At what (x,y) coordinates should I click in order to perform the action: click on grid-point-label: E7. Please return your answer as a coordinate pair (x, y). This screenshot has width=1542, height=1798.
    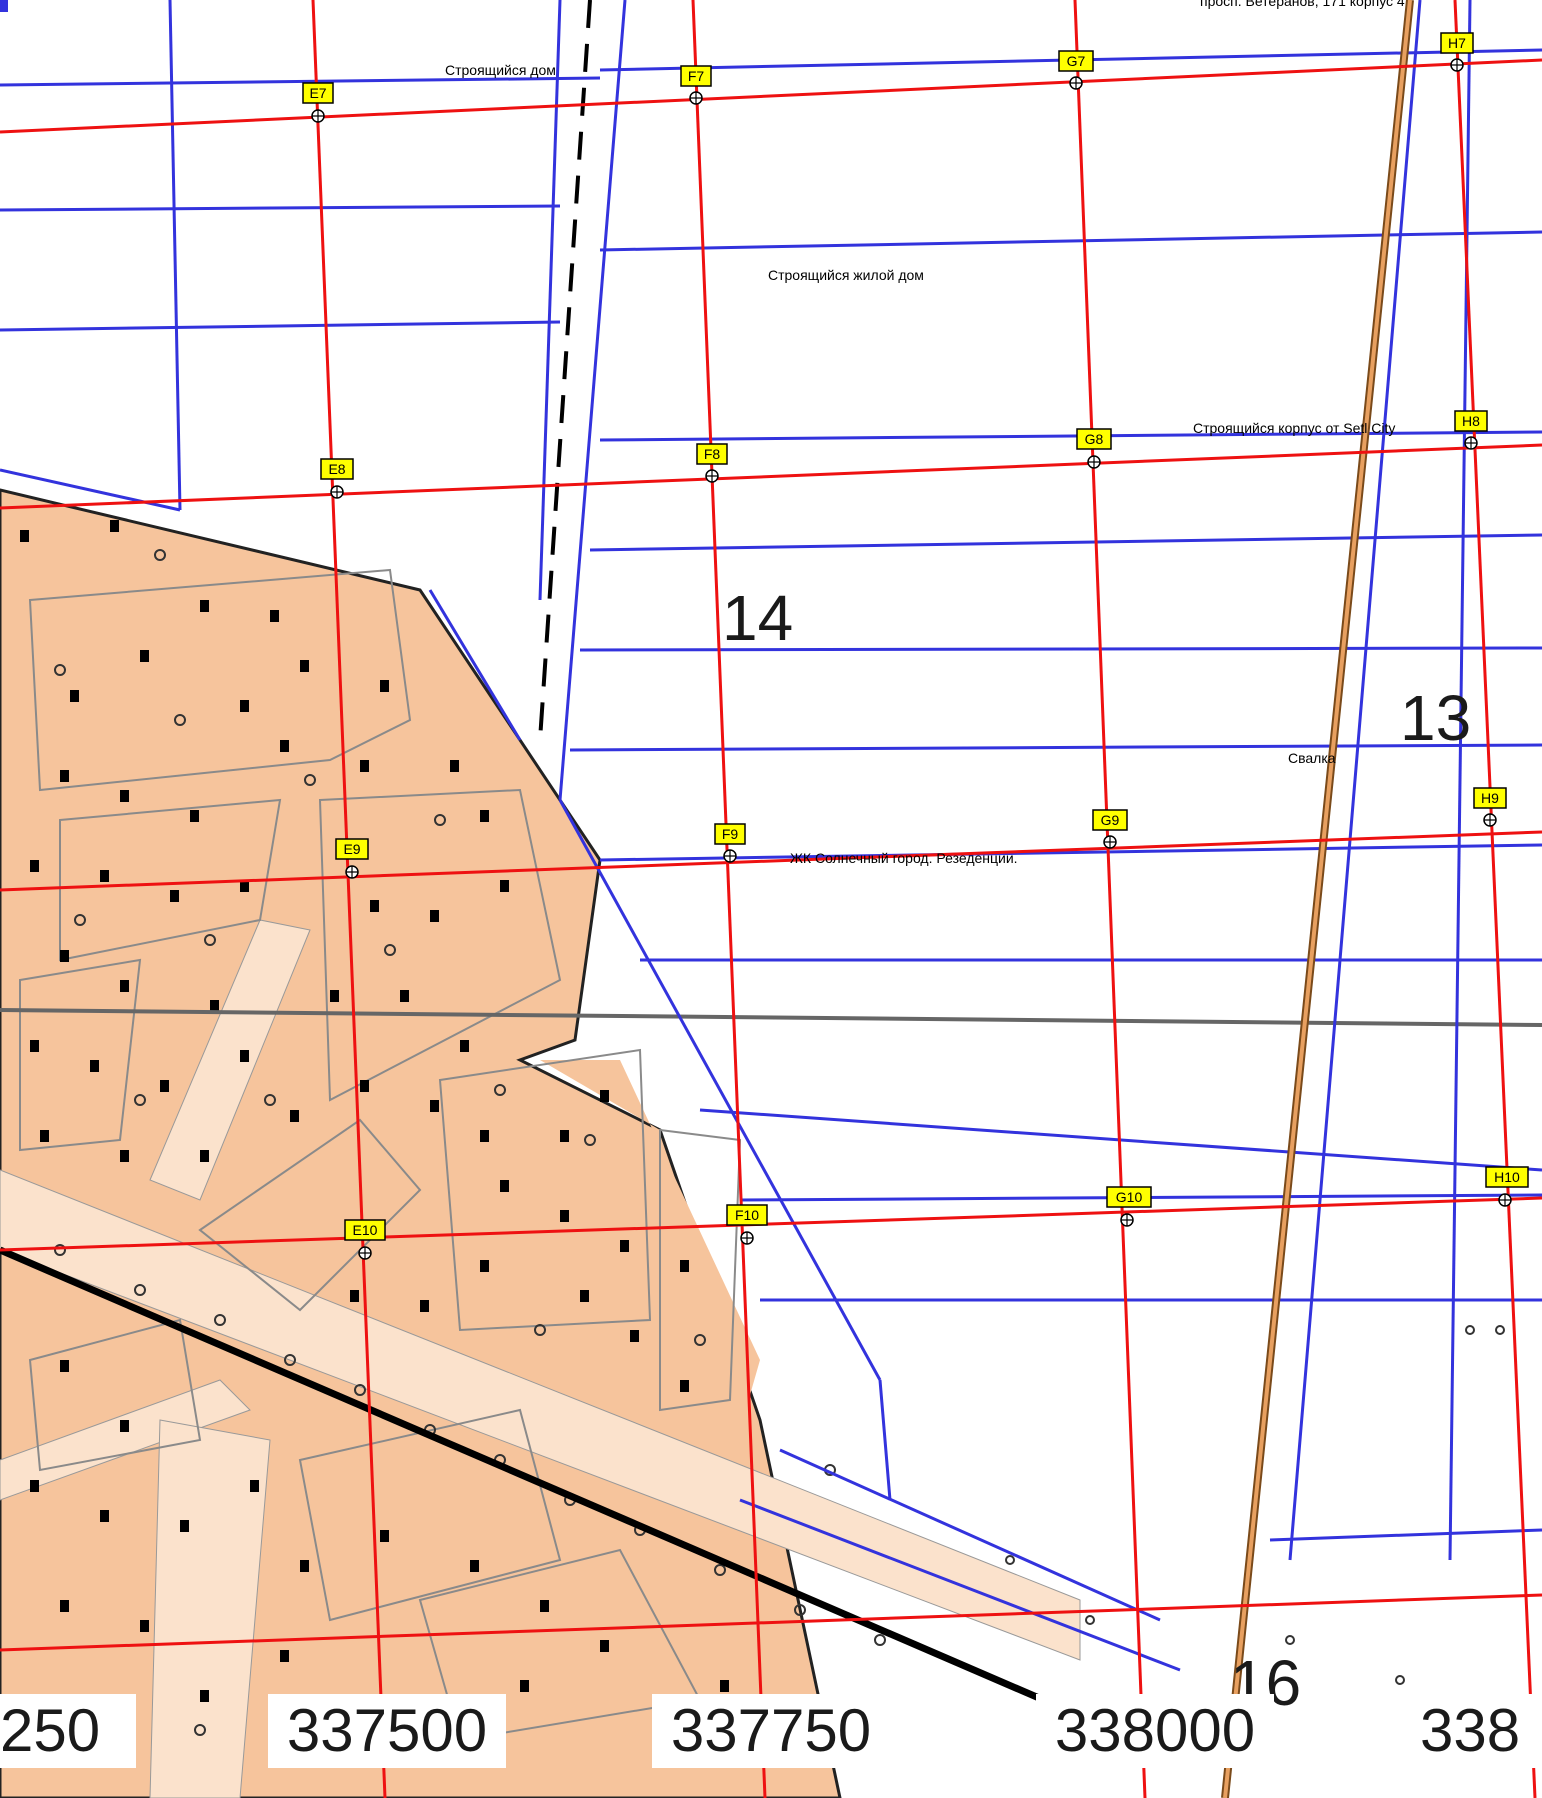
    Looking at the image, I should click on (317, 93).